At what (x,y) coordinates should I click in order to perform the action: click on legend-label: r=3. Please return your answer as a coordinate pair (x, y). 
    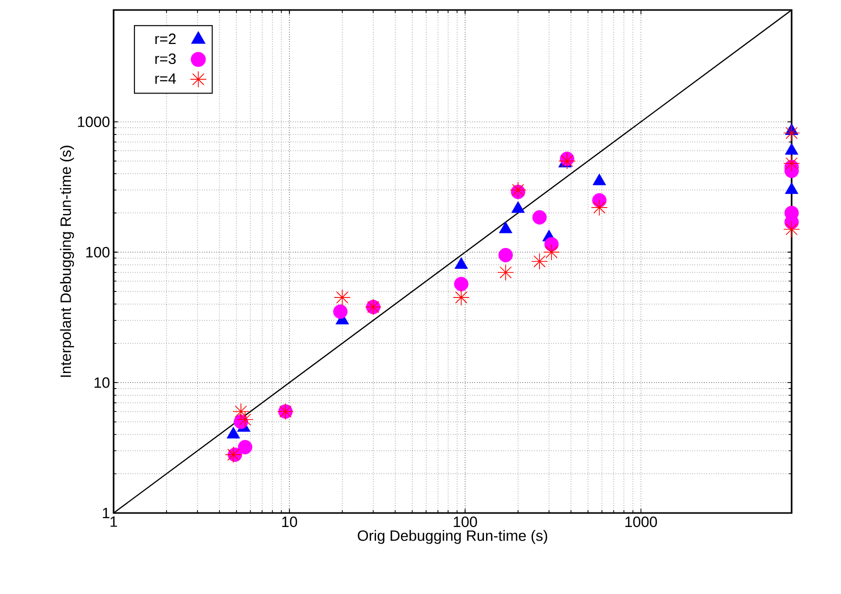
    Looking at the image, I should click on (165, 58).